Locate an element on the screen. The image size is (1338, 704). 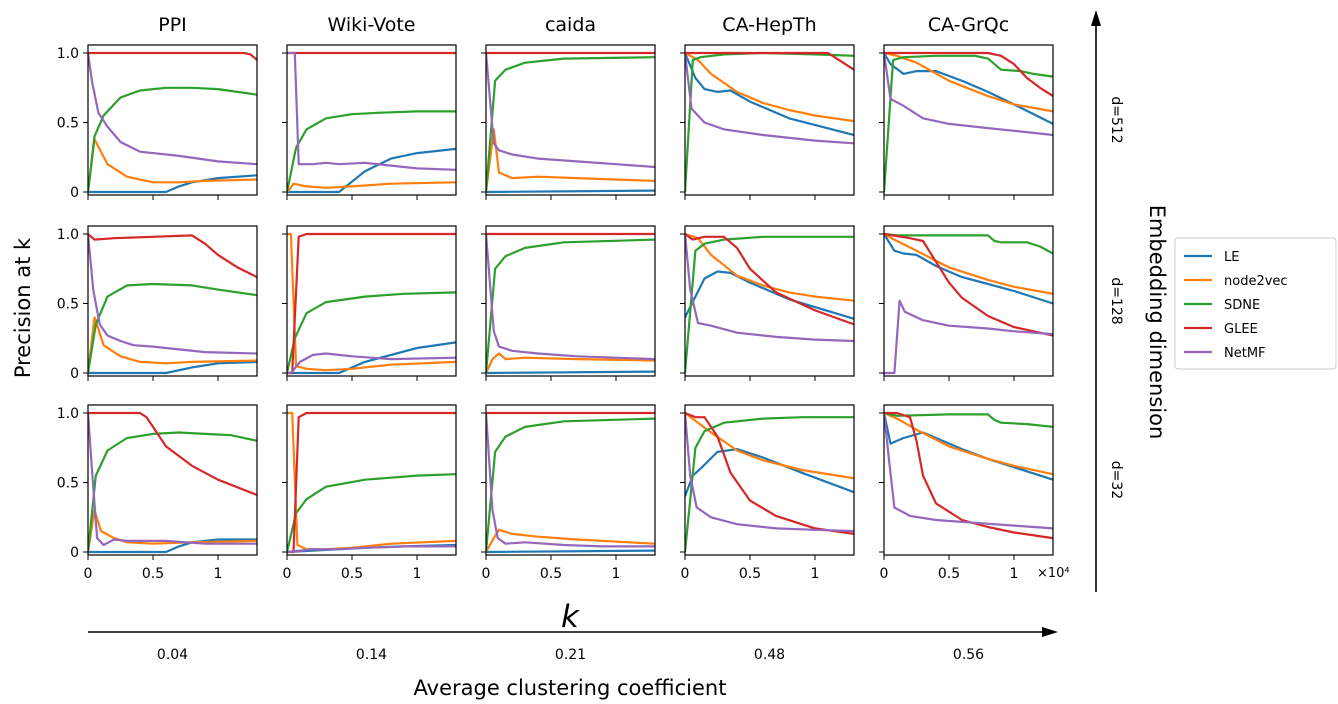
dimension-axis-label: Embedding dimension is located at coordinates (1157, 322).